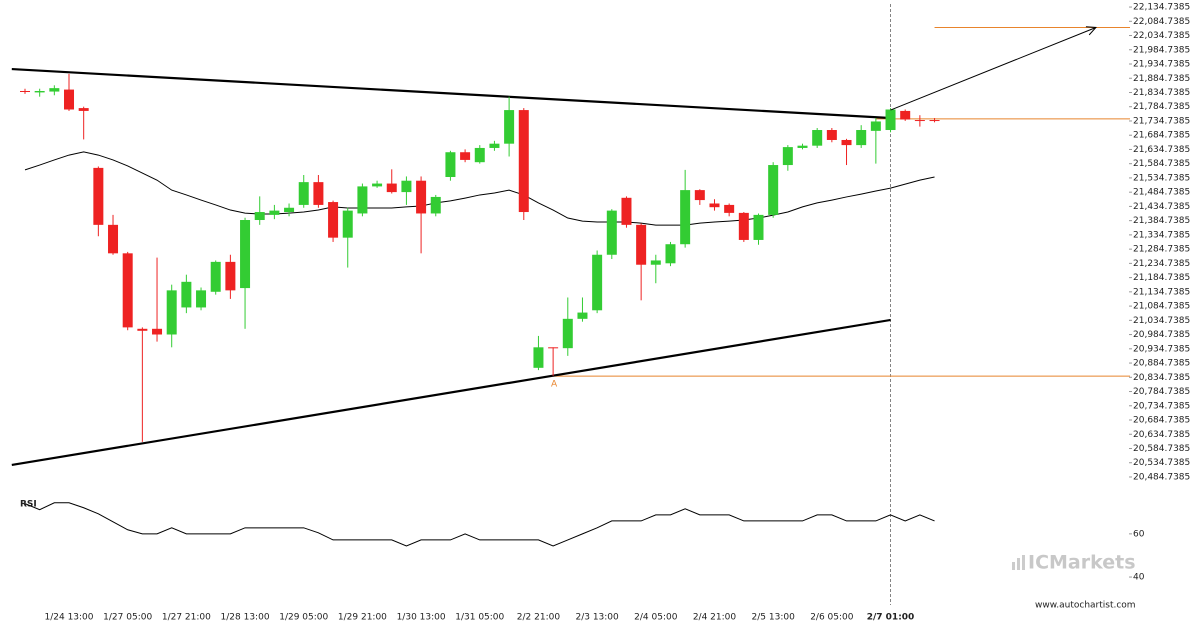 The height and width of the screenshot is (630, 1200). I want to click on rsi-line, so click(479, 524).